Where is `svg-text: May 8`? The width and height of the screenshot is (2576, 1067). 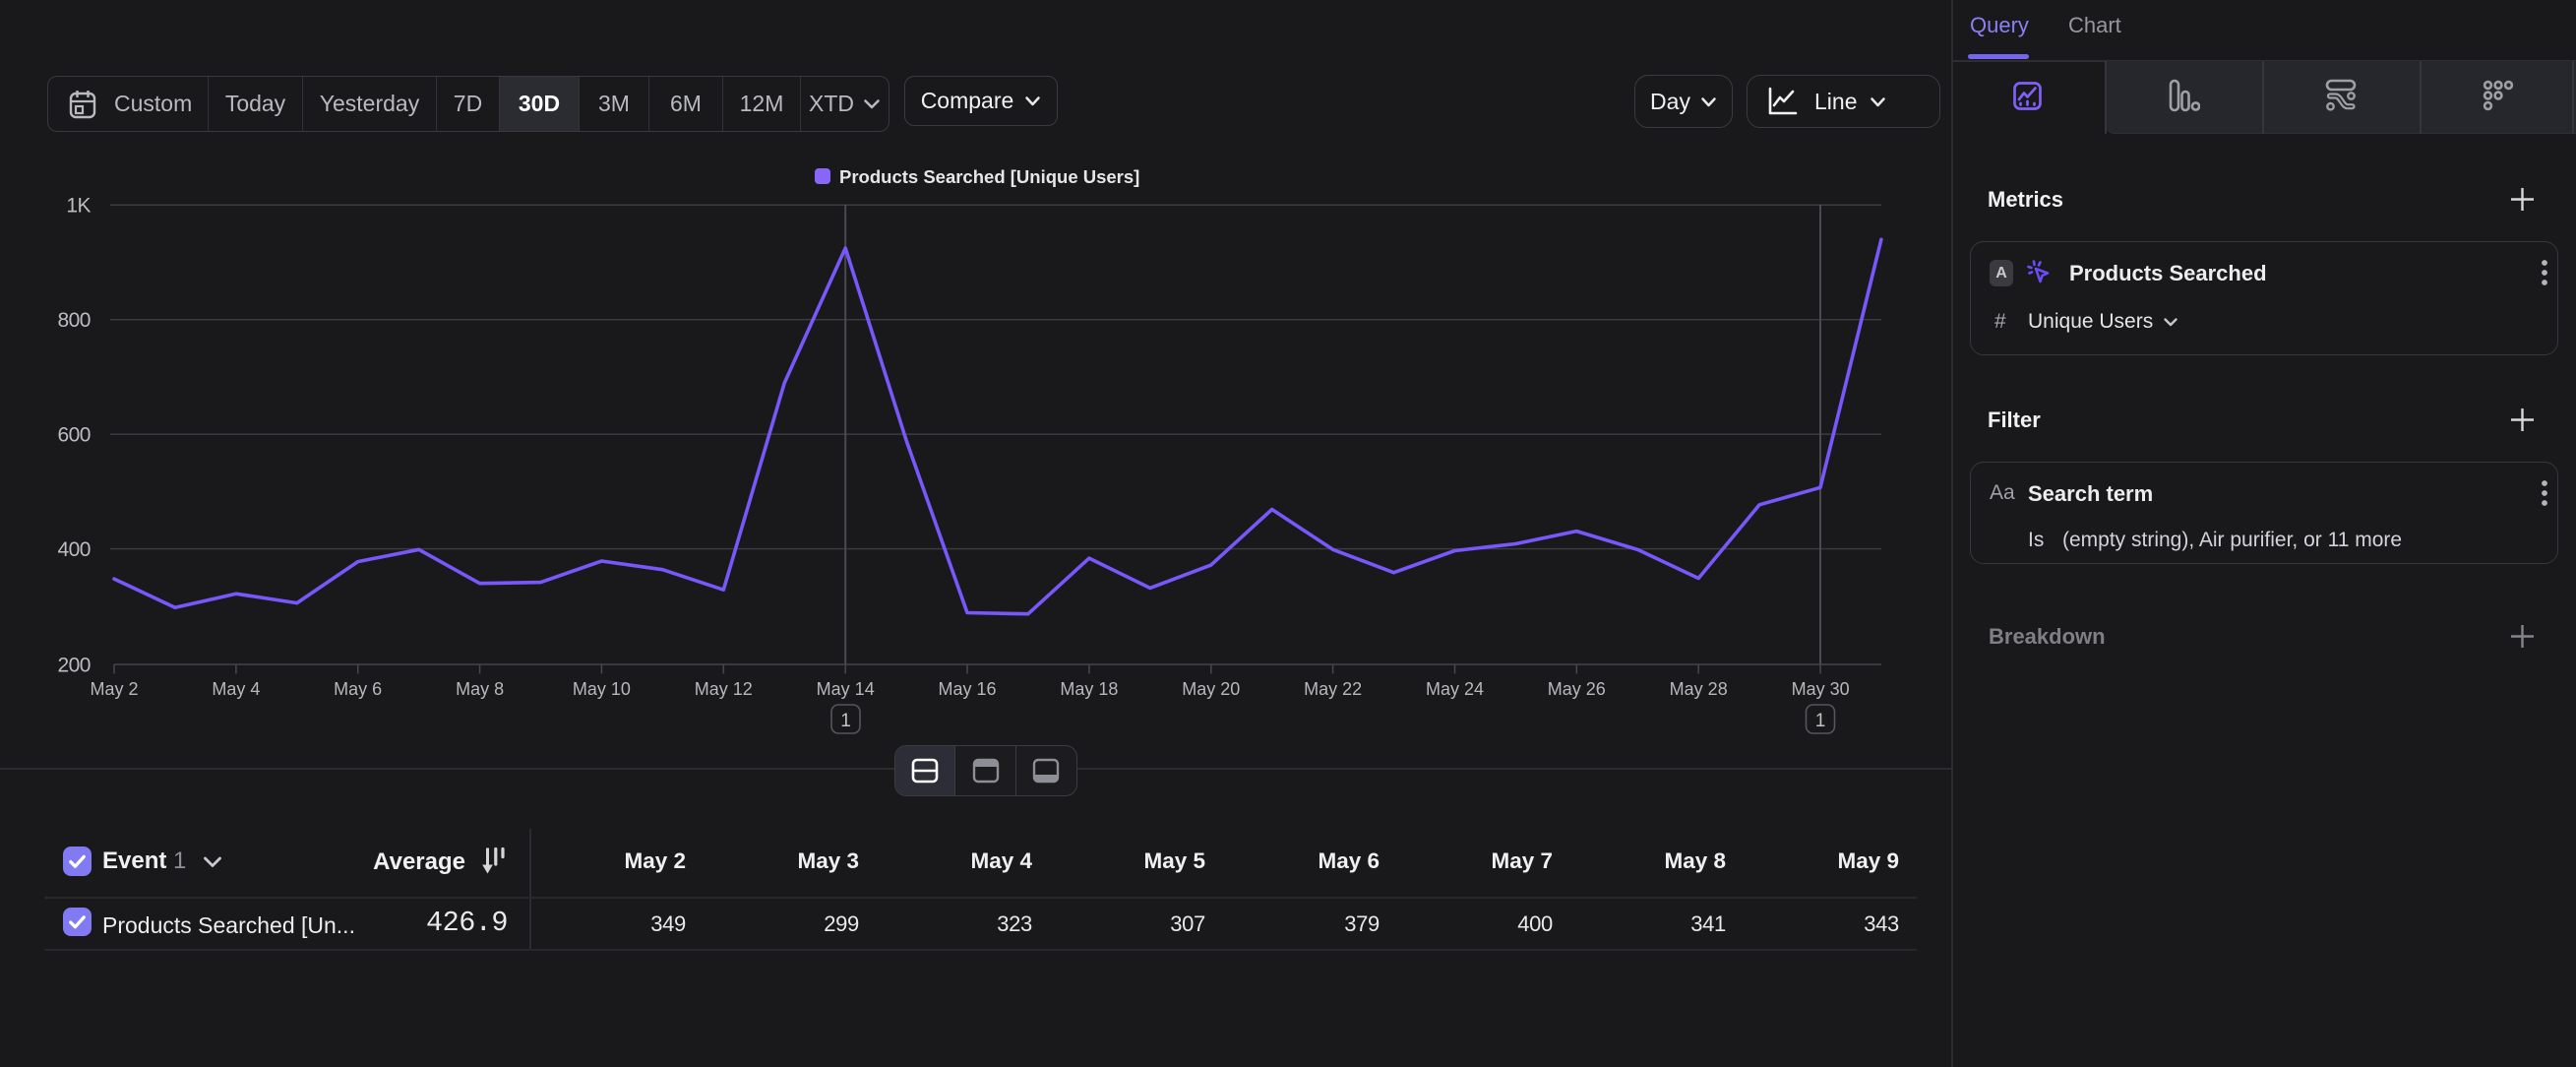 svg-text: May 8 is located at coordinates (480, 689).